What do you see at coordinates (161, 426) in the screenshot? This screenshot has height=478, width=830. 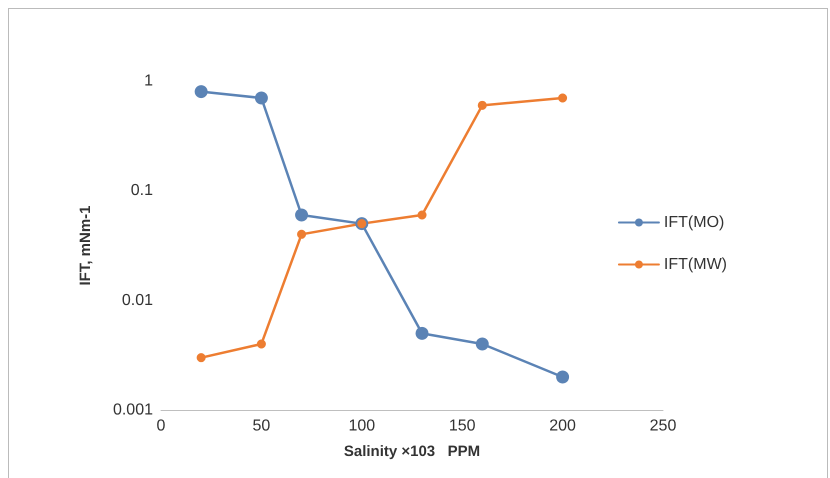 I see `x-tick-label: 0` at bounding box center [161, 426].